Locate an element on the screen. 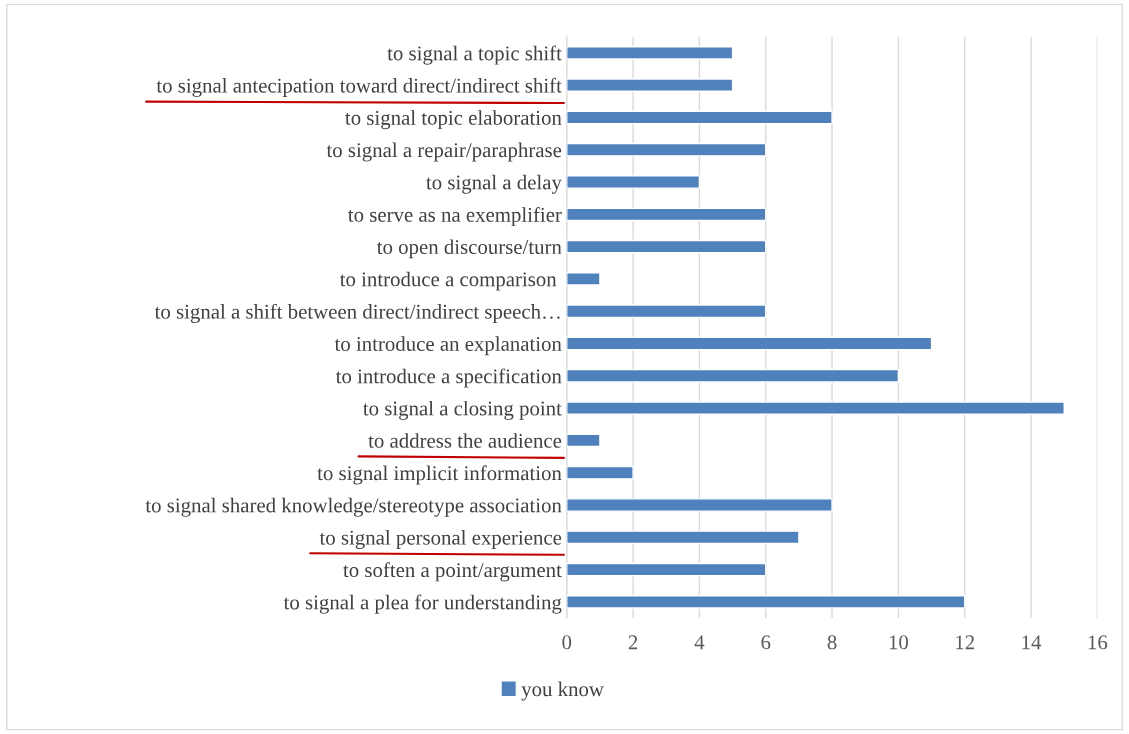 This screenshot has width=1129, height=734. y-tick-label: to signal a topic shift is located at coordinates (474, 55).